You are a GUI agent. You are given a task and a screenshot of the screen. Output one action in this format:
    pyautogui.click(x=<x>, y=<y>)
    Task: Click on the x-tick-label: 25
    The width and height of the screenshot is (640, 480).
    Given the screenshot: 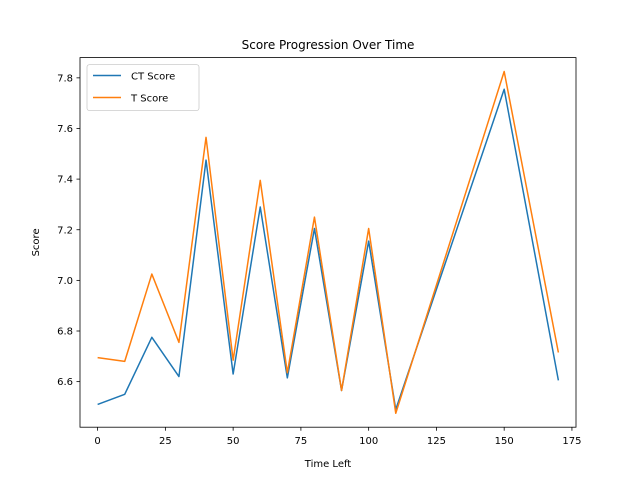 What is the action you would take?
    pyautogui.click(x=165, y=441)
    